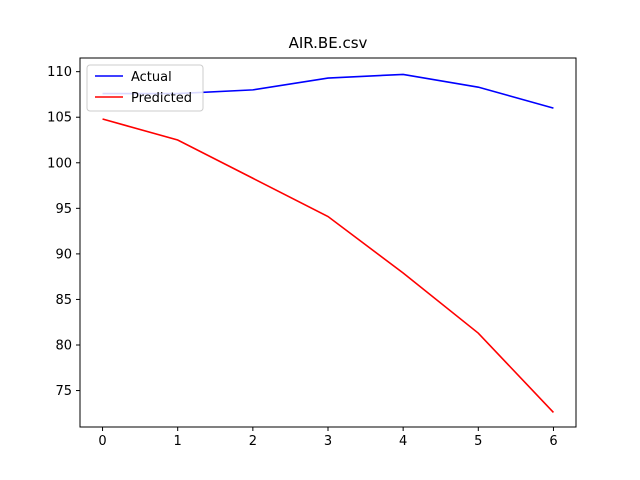  What do you see at coordinates (328, 441) in the screenshot?
I see `x-tick-label: 3` at bounding box center [328, 441].